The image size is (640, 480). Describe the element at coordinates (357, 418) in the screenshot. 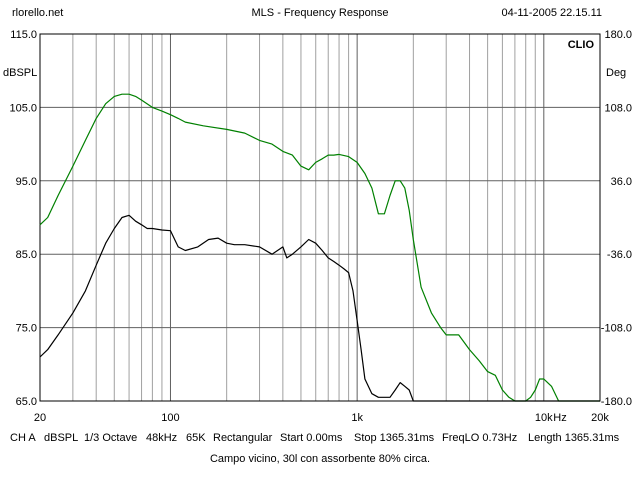

I see `x-tick-label: 1k` at that location.